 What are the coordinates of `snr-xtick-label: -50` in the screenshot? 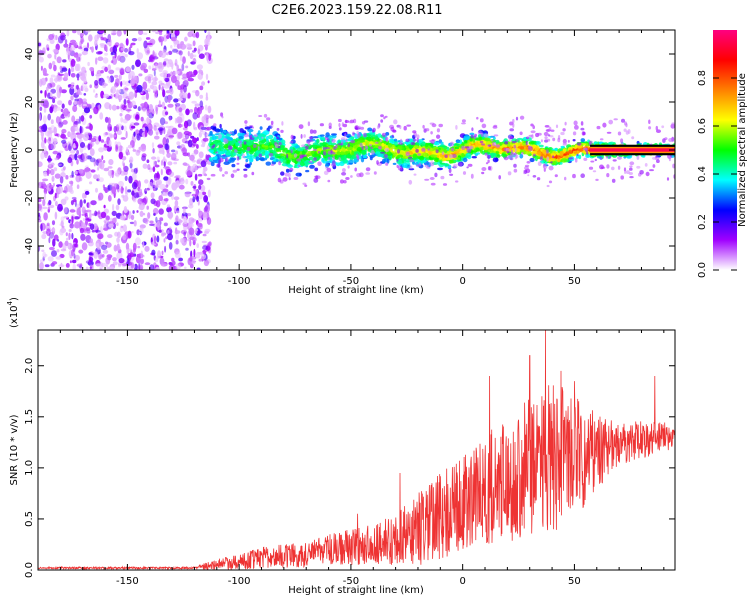 It's located at (351, 581).